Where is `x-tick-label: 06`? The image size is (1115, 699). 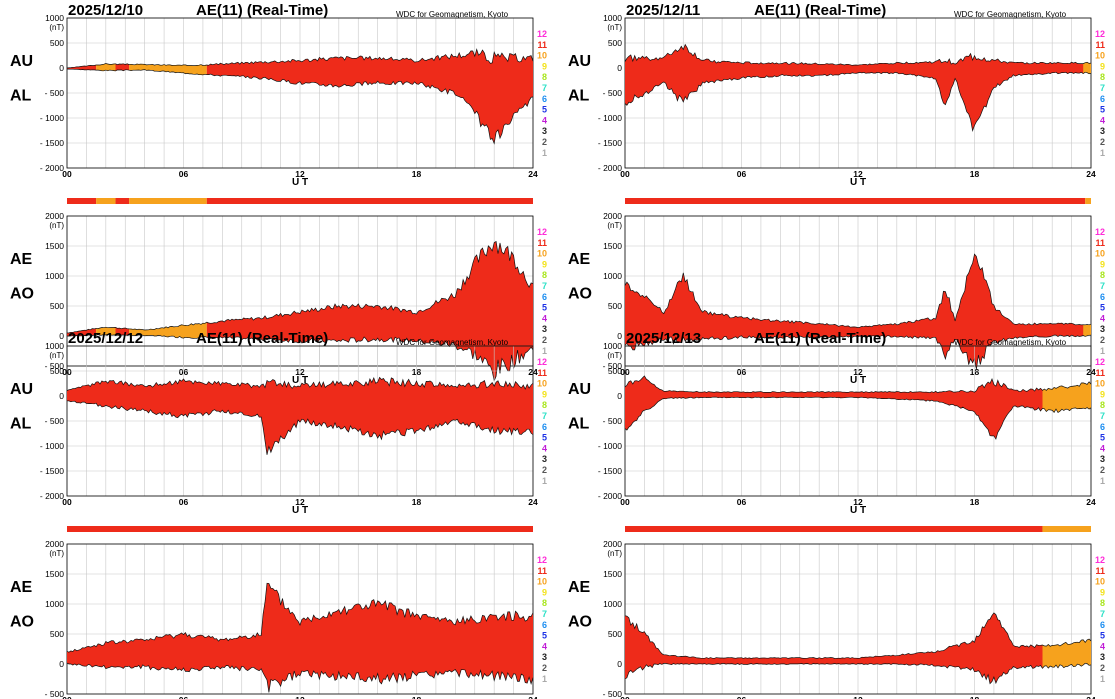 x-tick-label: 06 is located at coordinates (742, 174).